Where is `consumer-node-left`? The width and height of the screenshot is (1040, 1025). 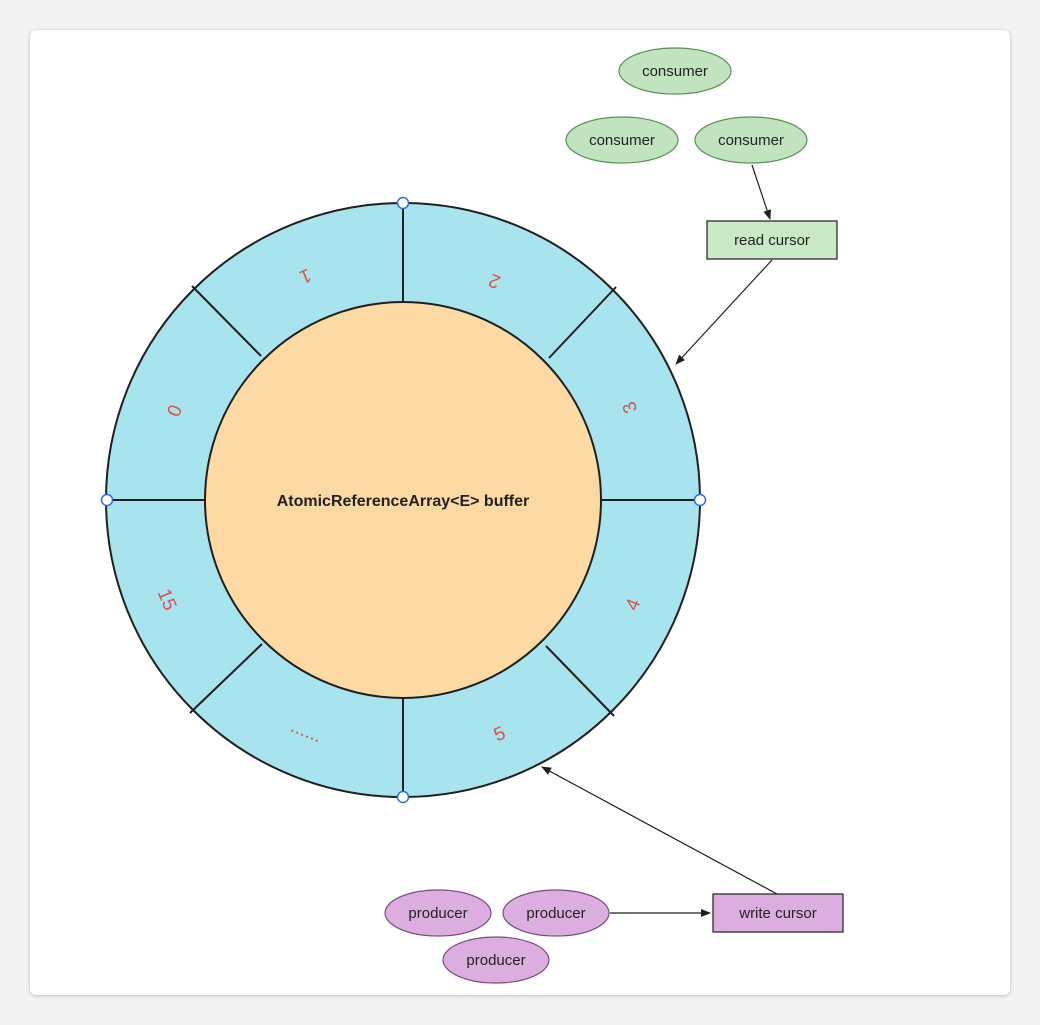
consumer-node-left is located at coordinates (622, 140).